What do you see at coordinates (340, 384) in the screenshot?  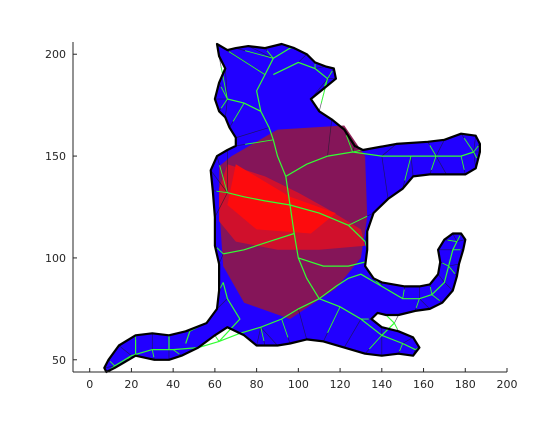 I see `x-tick-label: 120` at bounding box center [340, 384].